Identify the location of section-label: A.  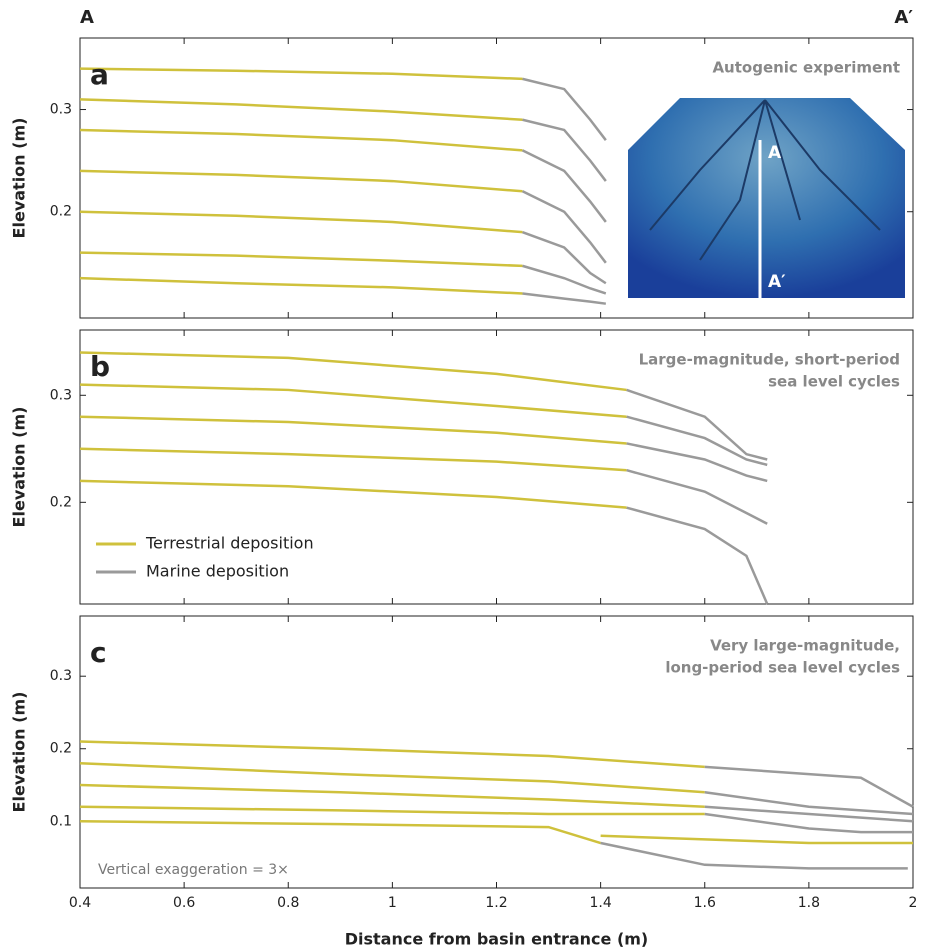
(87, 17).